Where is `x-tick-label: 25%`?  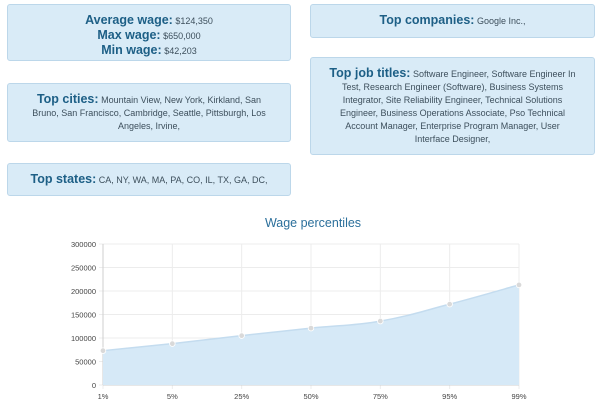
x-tick-label: 25% is located at coordinates (241, 396).